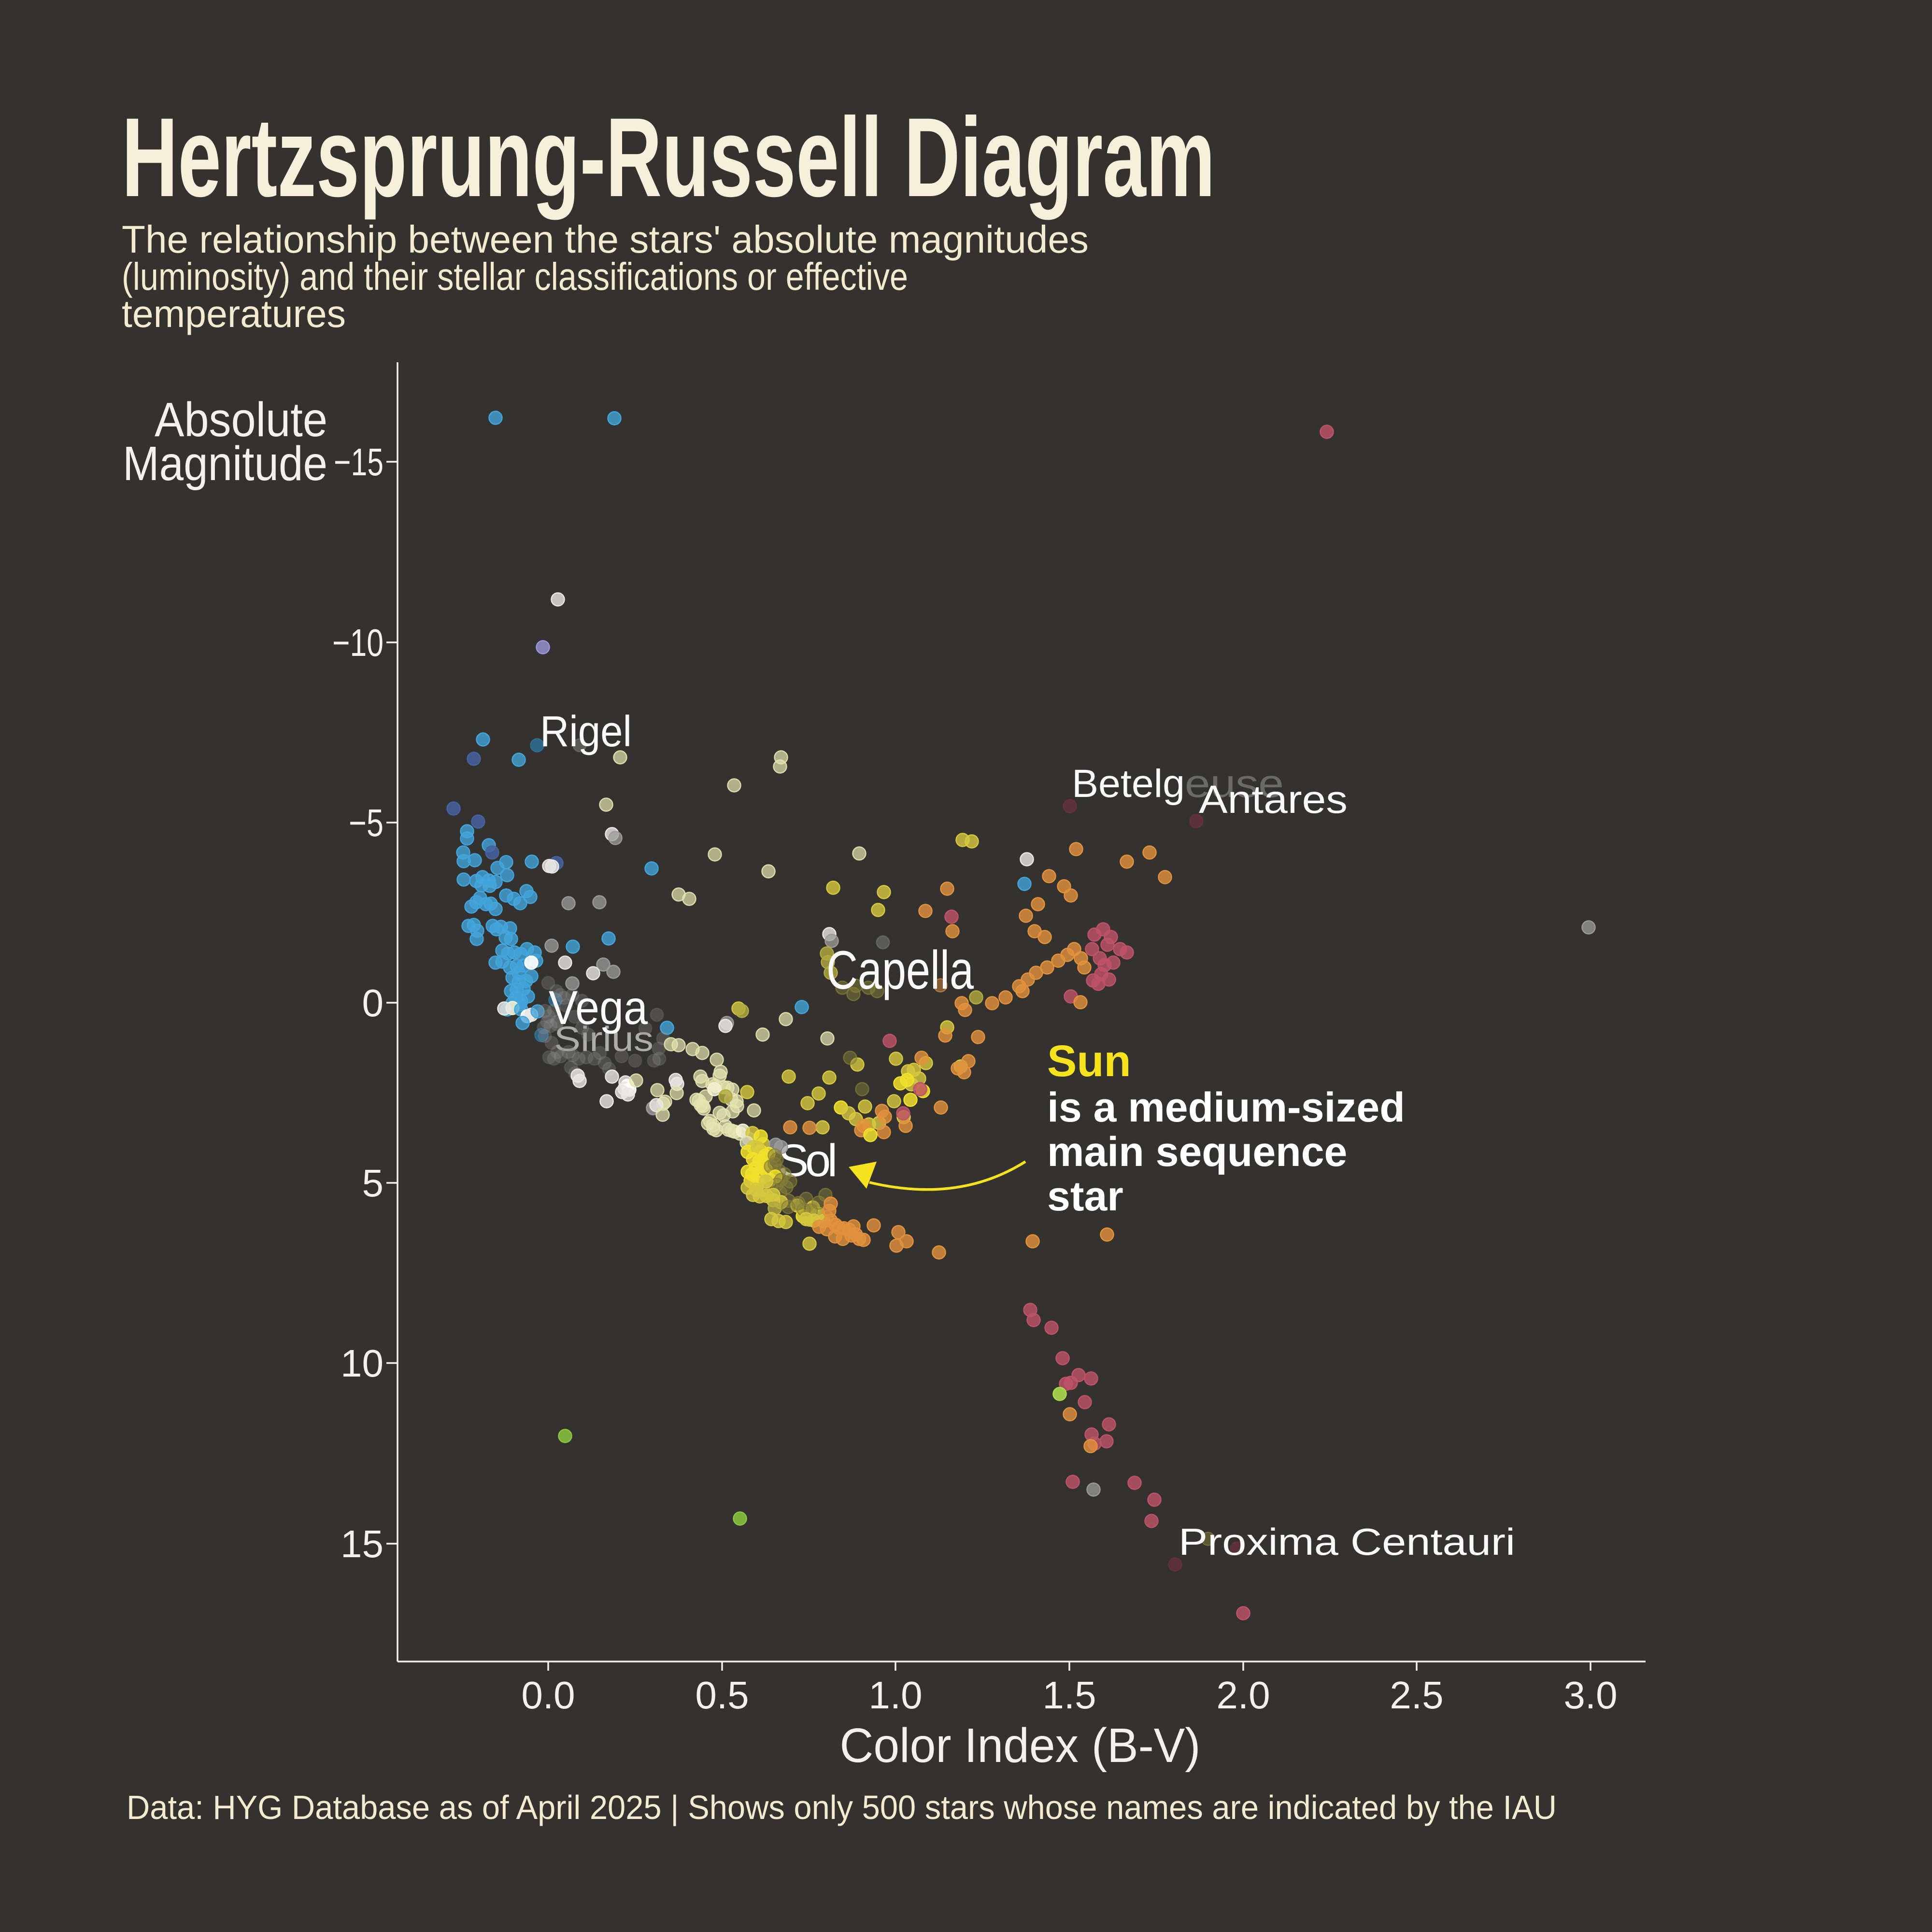  I want to click on svg-text: 0.0, so click(548, 1695).